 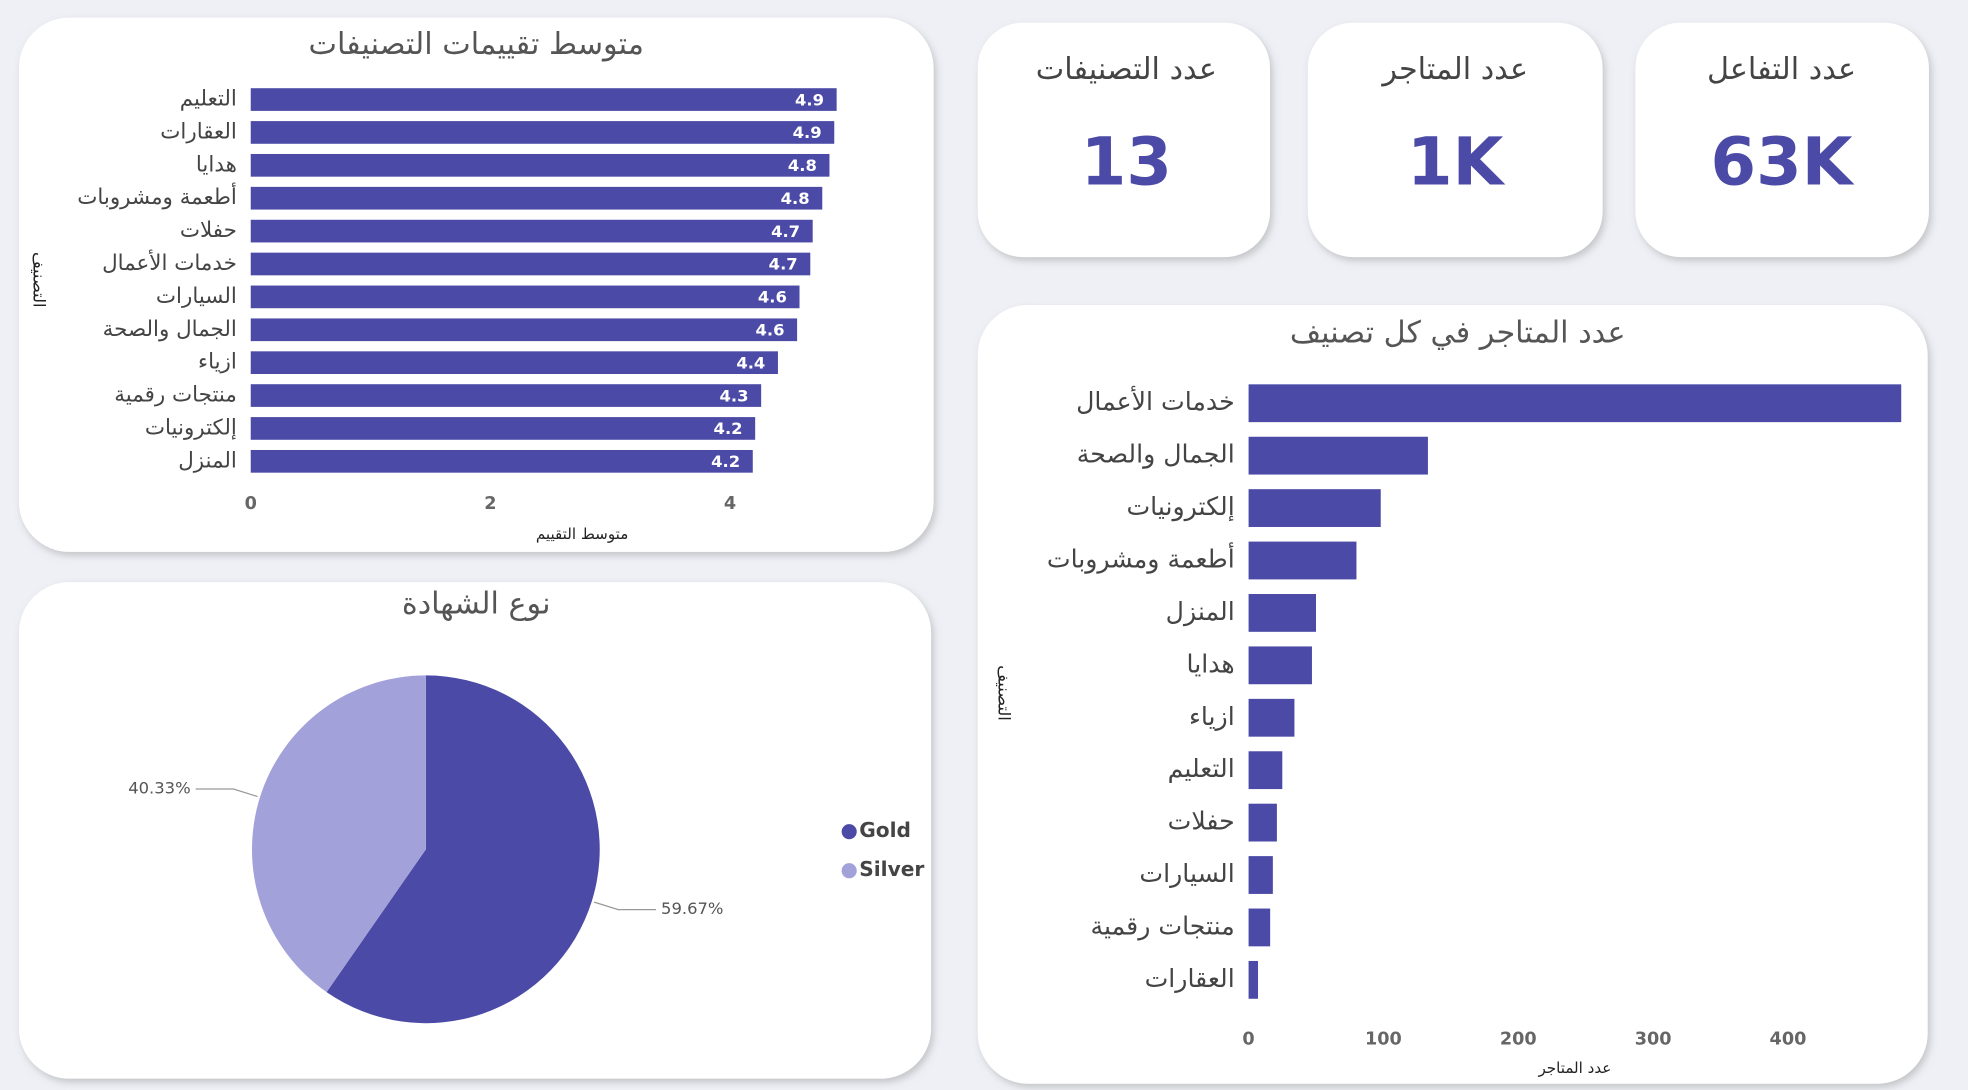 I want to click on x-tick-label: 2, so click(x=490, y=504).